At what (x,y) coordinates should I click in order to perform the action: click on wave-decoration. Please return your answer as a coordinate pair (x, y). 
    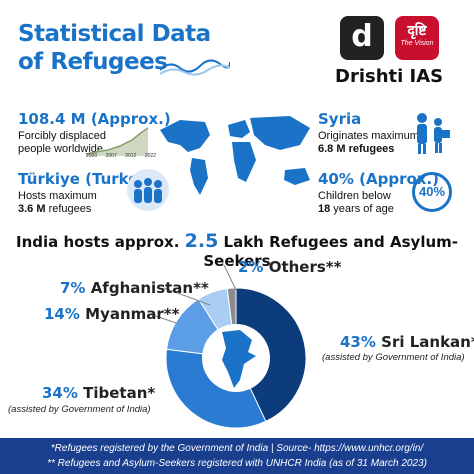
    Looking at the image, I should click on (195, 67).